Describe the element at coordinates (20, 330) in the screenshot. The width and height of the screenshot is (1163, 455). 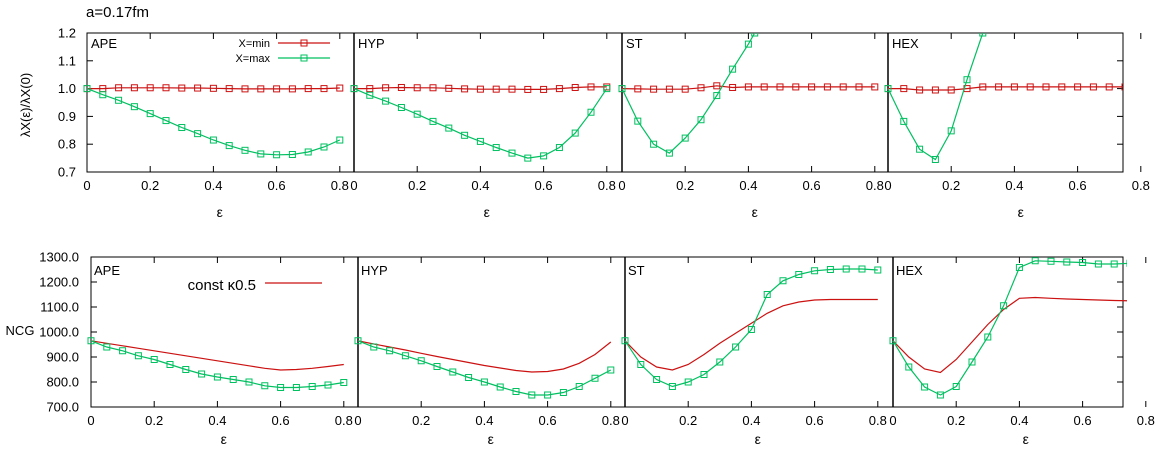
I see `y-axis-label: NCG` at that location.